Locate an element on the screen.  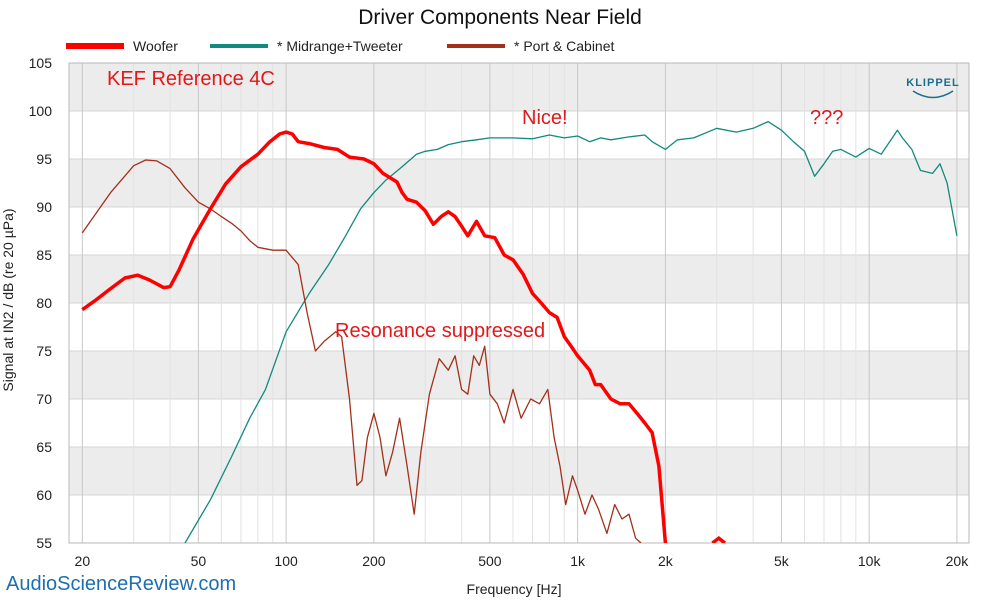
x-tick-label: 50 is located at coordinates (199, 561).